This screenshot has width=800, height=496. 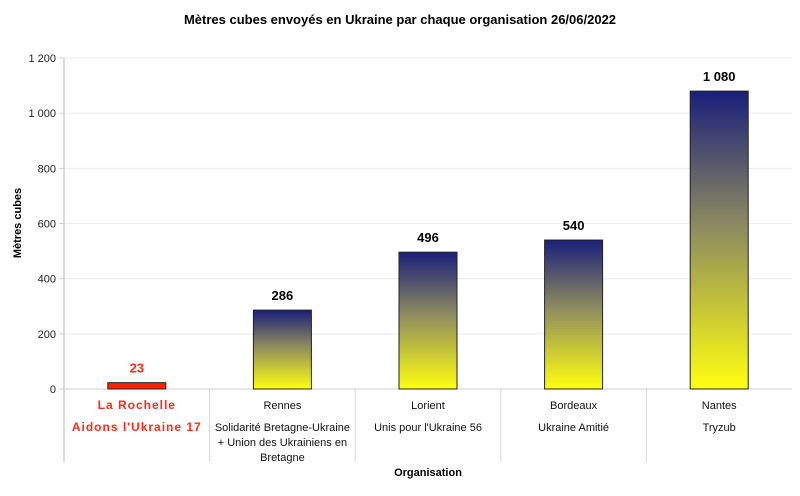 I want to click on category-org-label: Aidons l'Ukraine 17, so click(x=137, y=427).